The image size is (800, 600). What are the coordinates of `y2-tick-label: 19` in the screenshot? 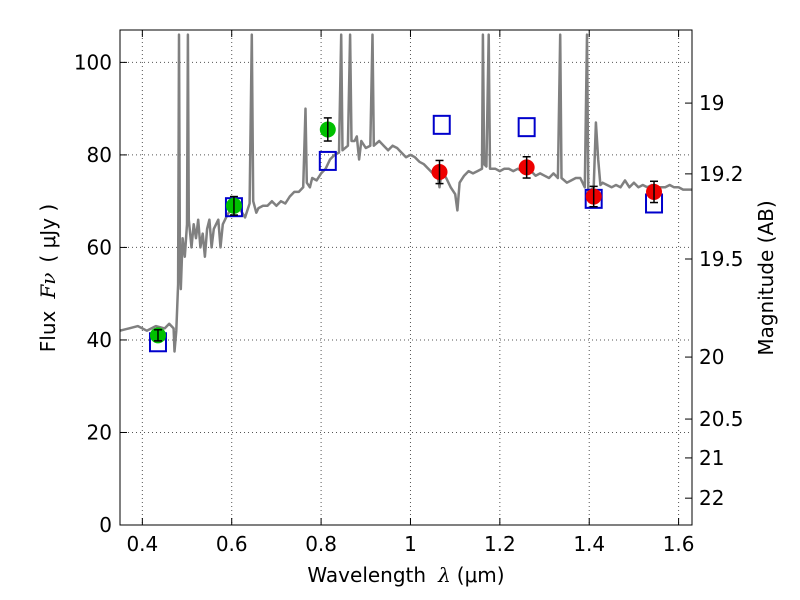 It's located at (711, 103).